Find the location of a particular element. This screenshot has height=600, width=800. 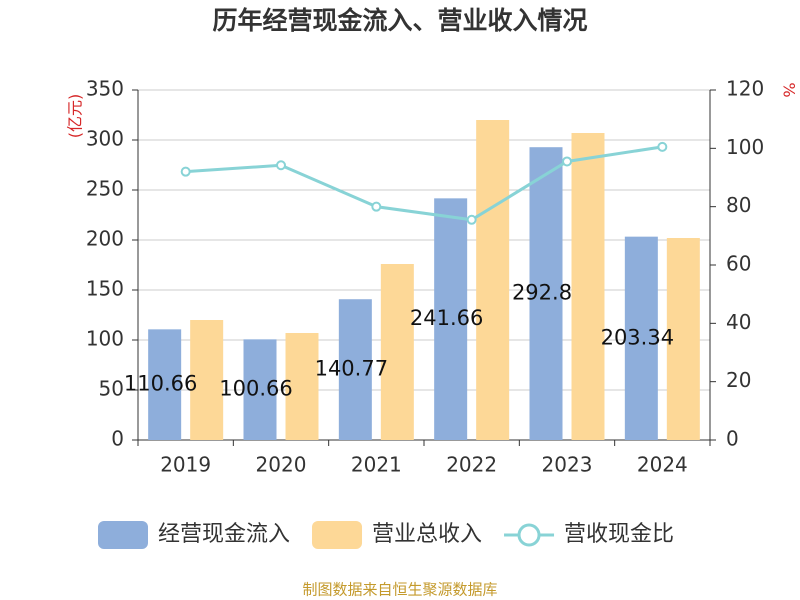

y2-tick-label: 120 is located at coordinates (745, 89).